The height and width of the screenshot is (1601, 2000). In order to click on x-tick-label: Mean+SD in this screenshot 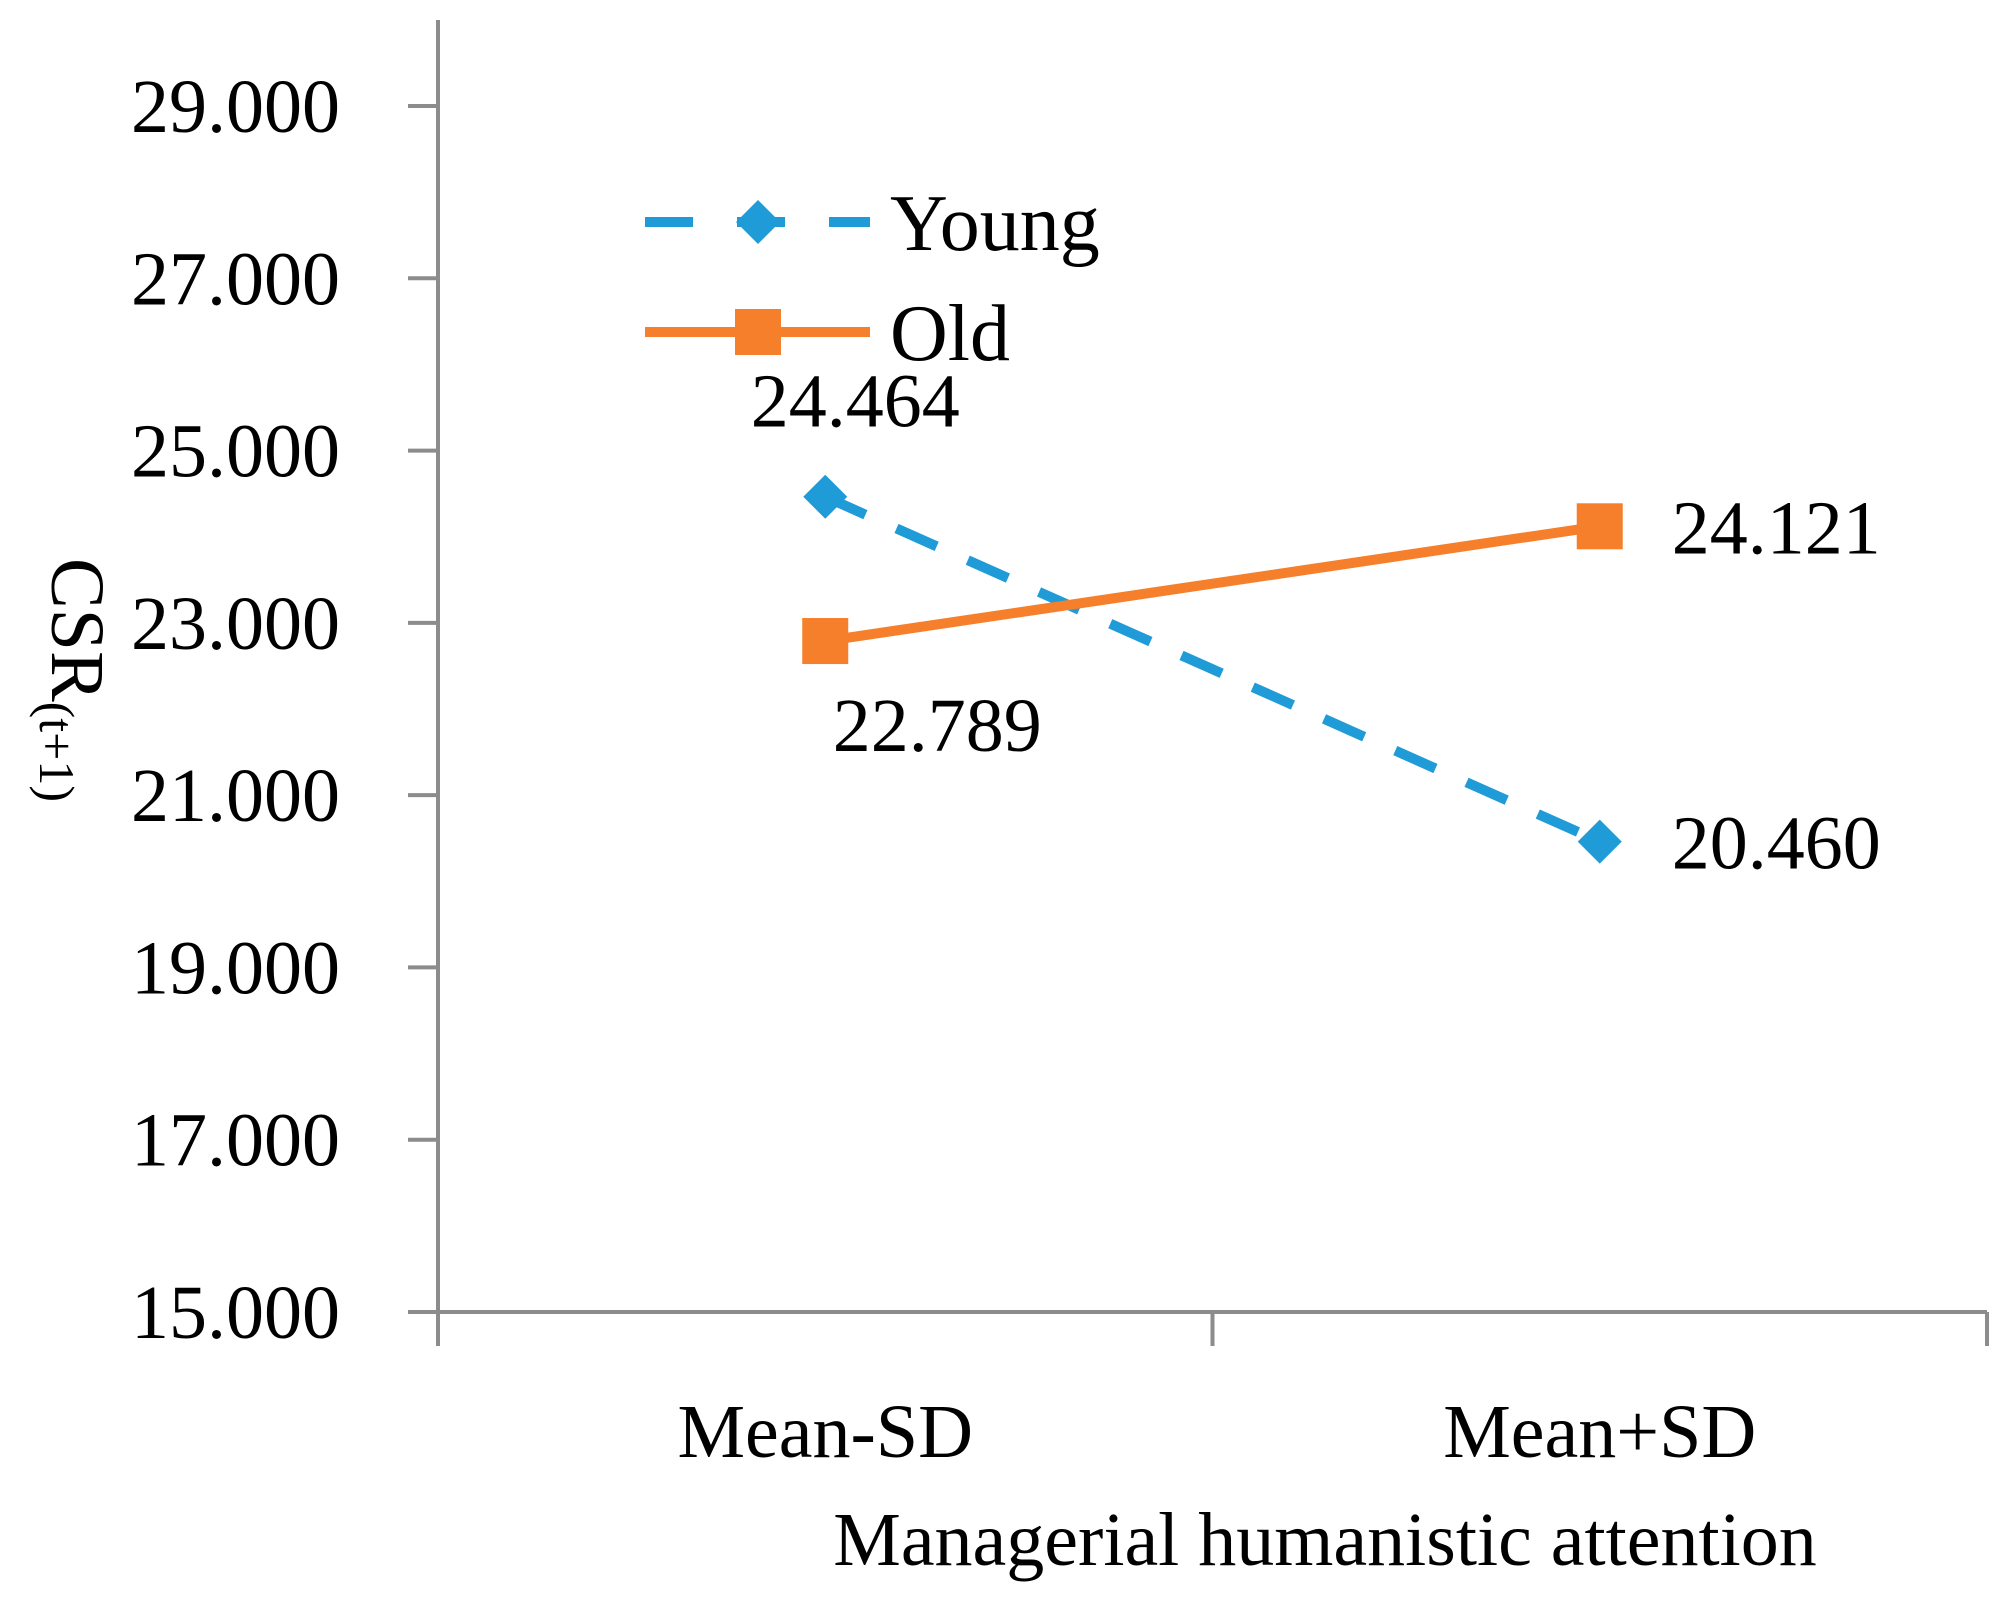, I will do `click(1599, 1432)`.